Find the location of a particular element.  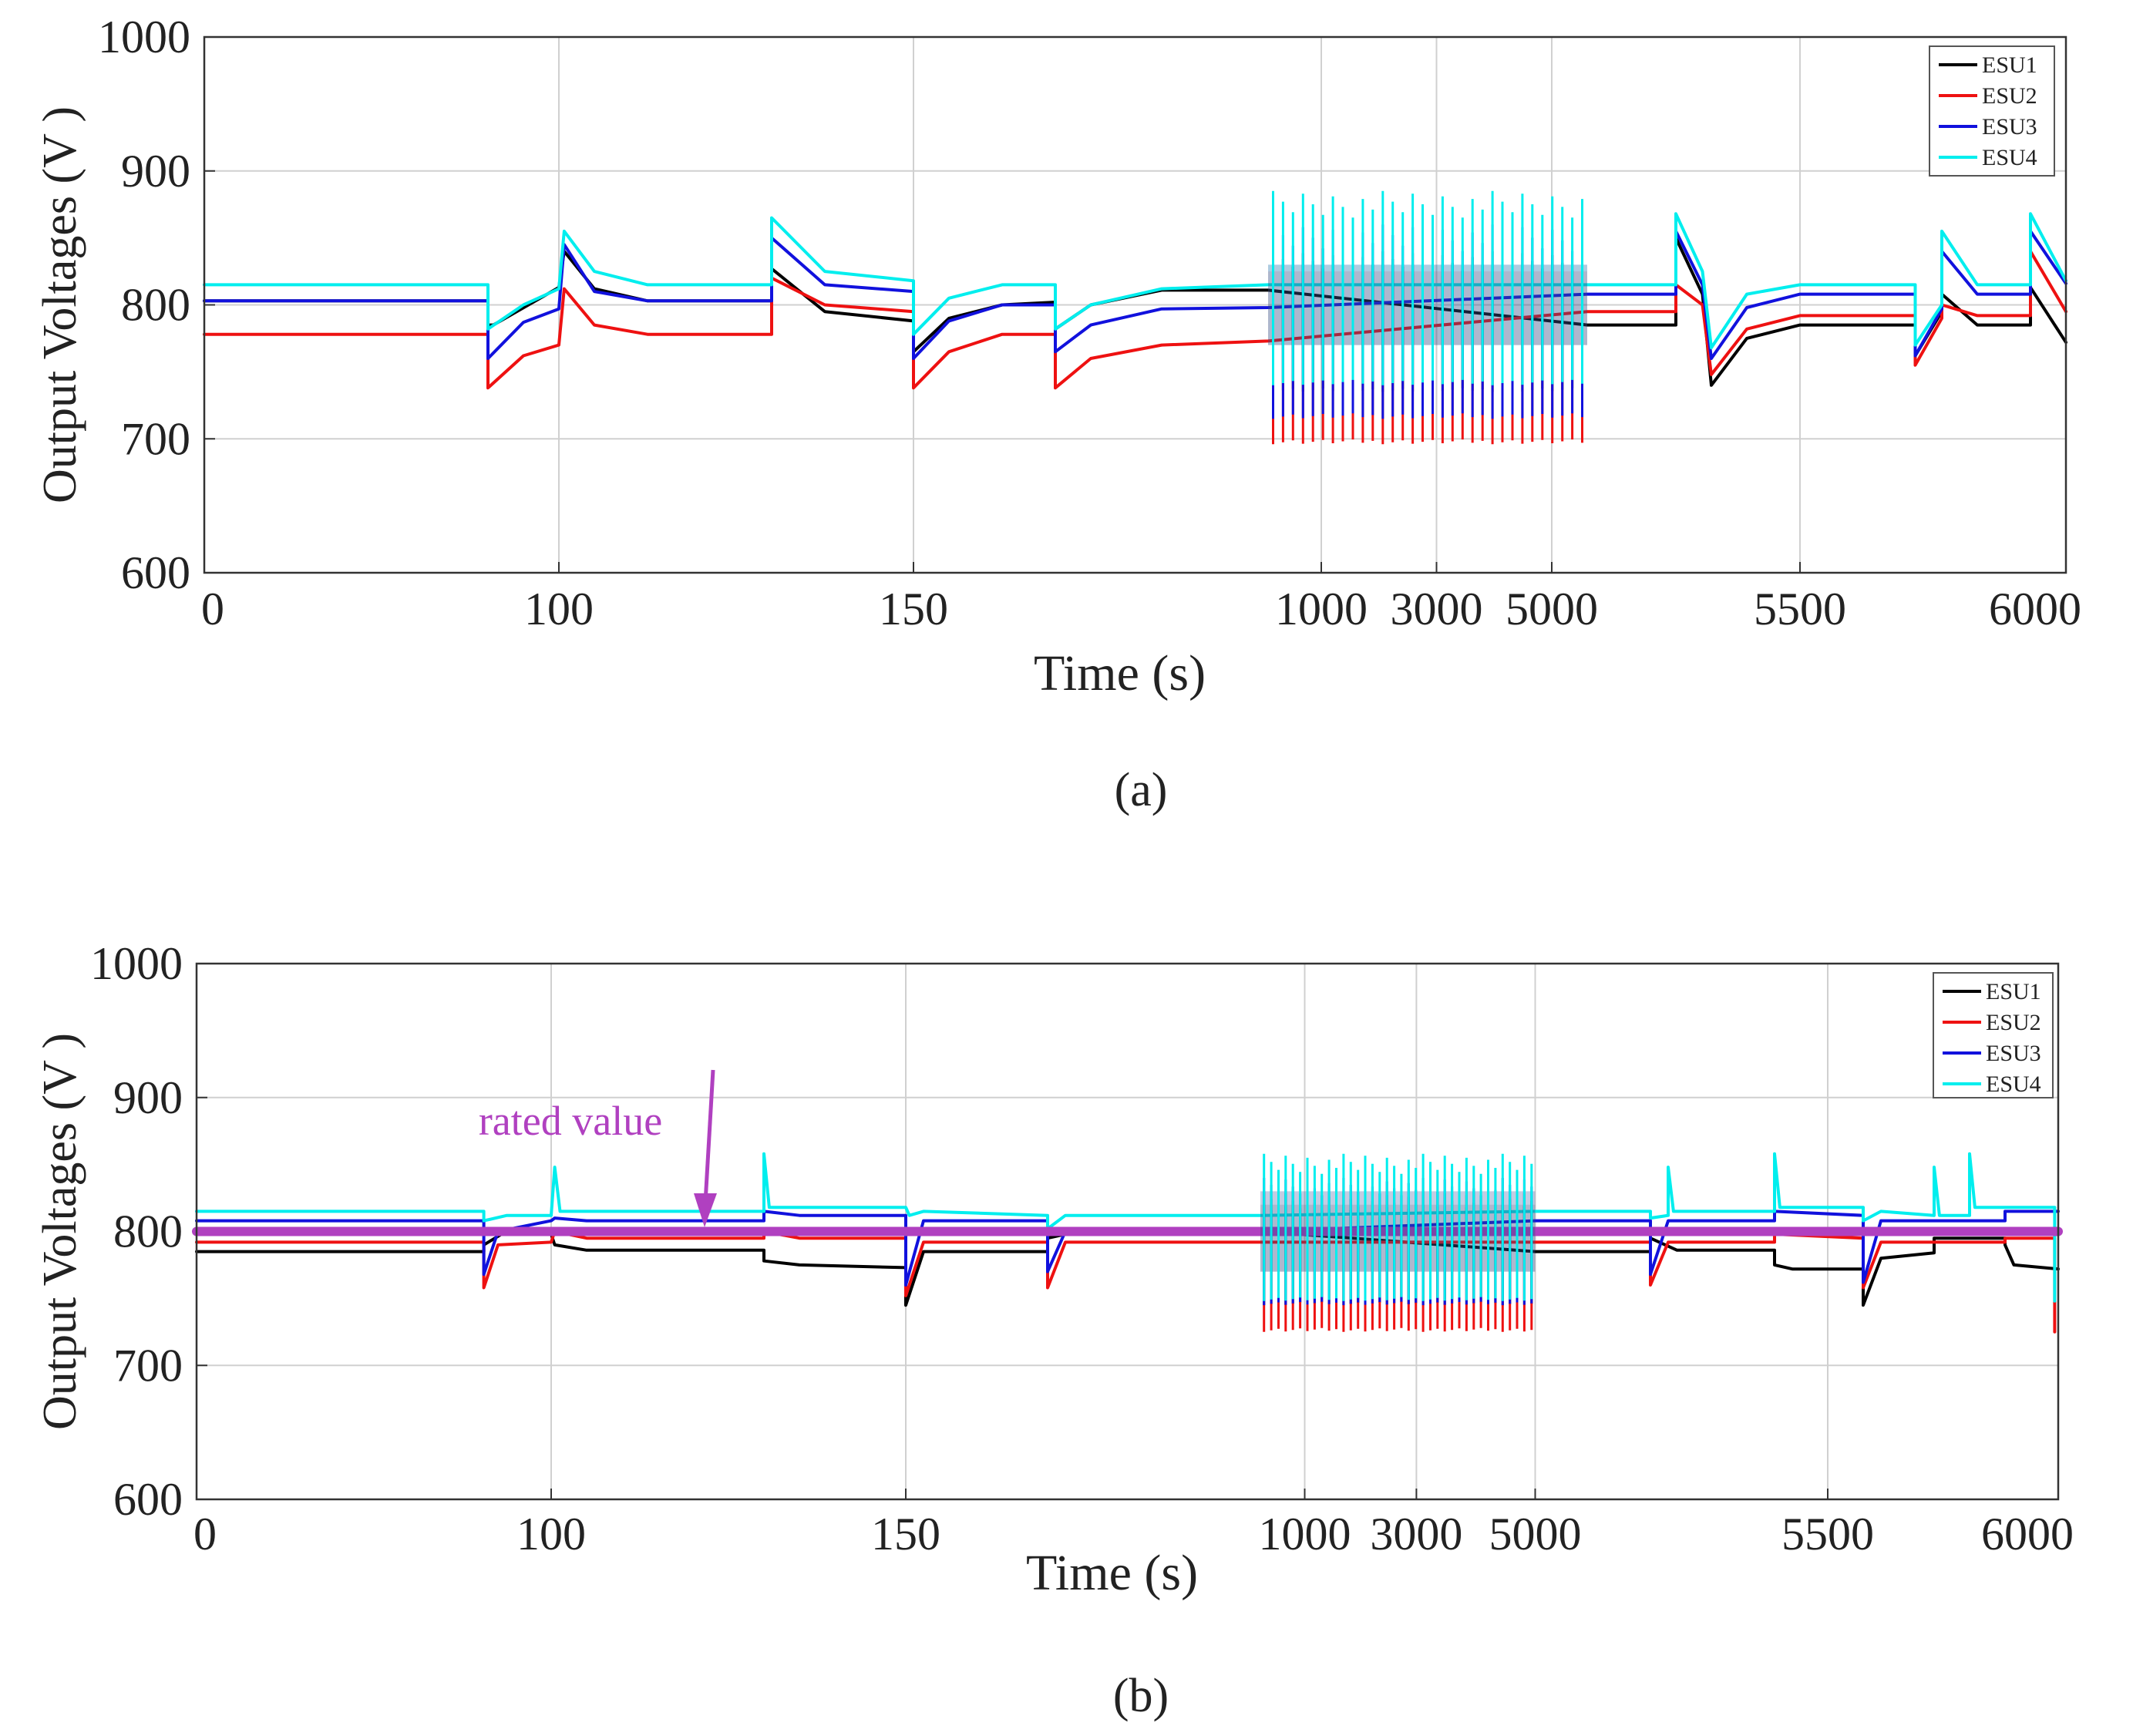

series-line-esu3 is located at coordinates (1135, 294).